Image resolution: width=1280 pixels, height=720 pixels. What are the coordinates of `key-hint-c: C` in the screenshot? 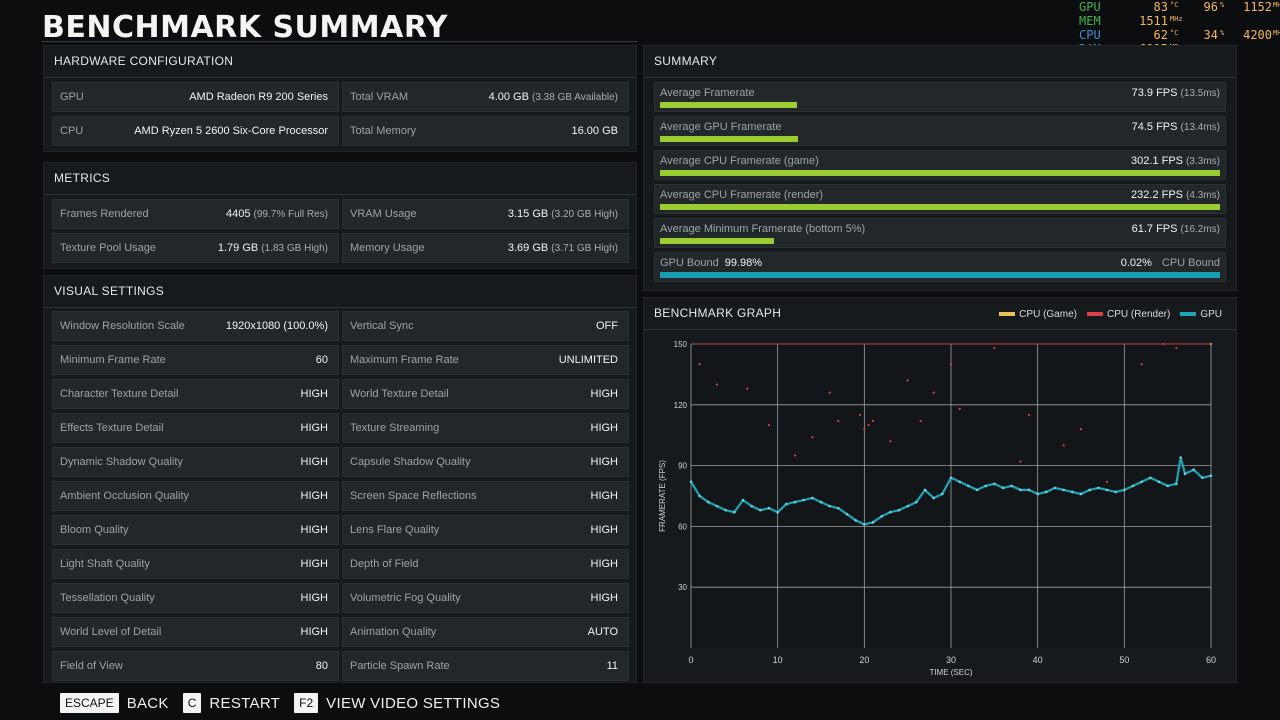 It's located at (192, 703).